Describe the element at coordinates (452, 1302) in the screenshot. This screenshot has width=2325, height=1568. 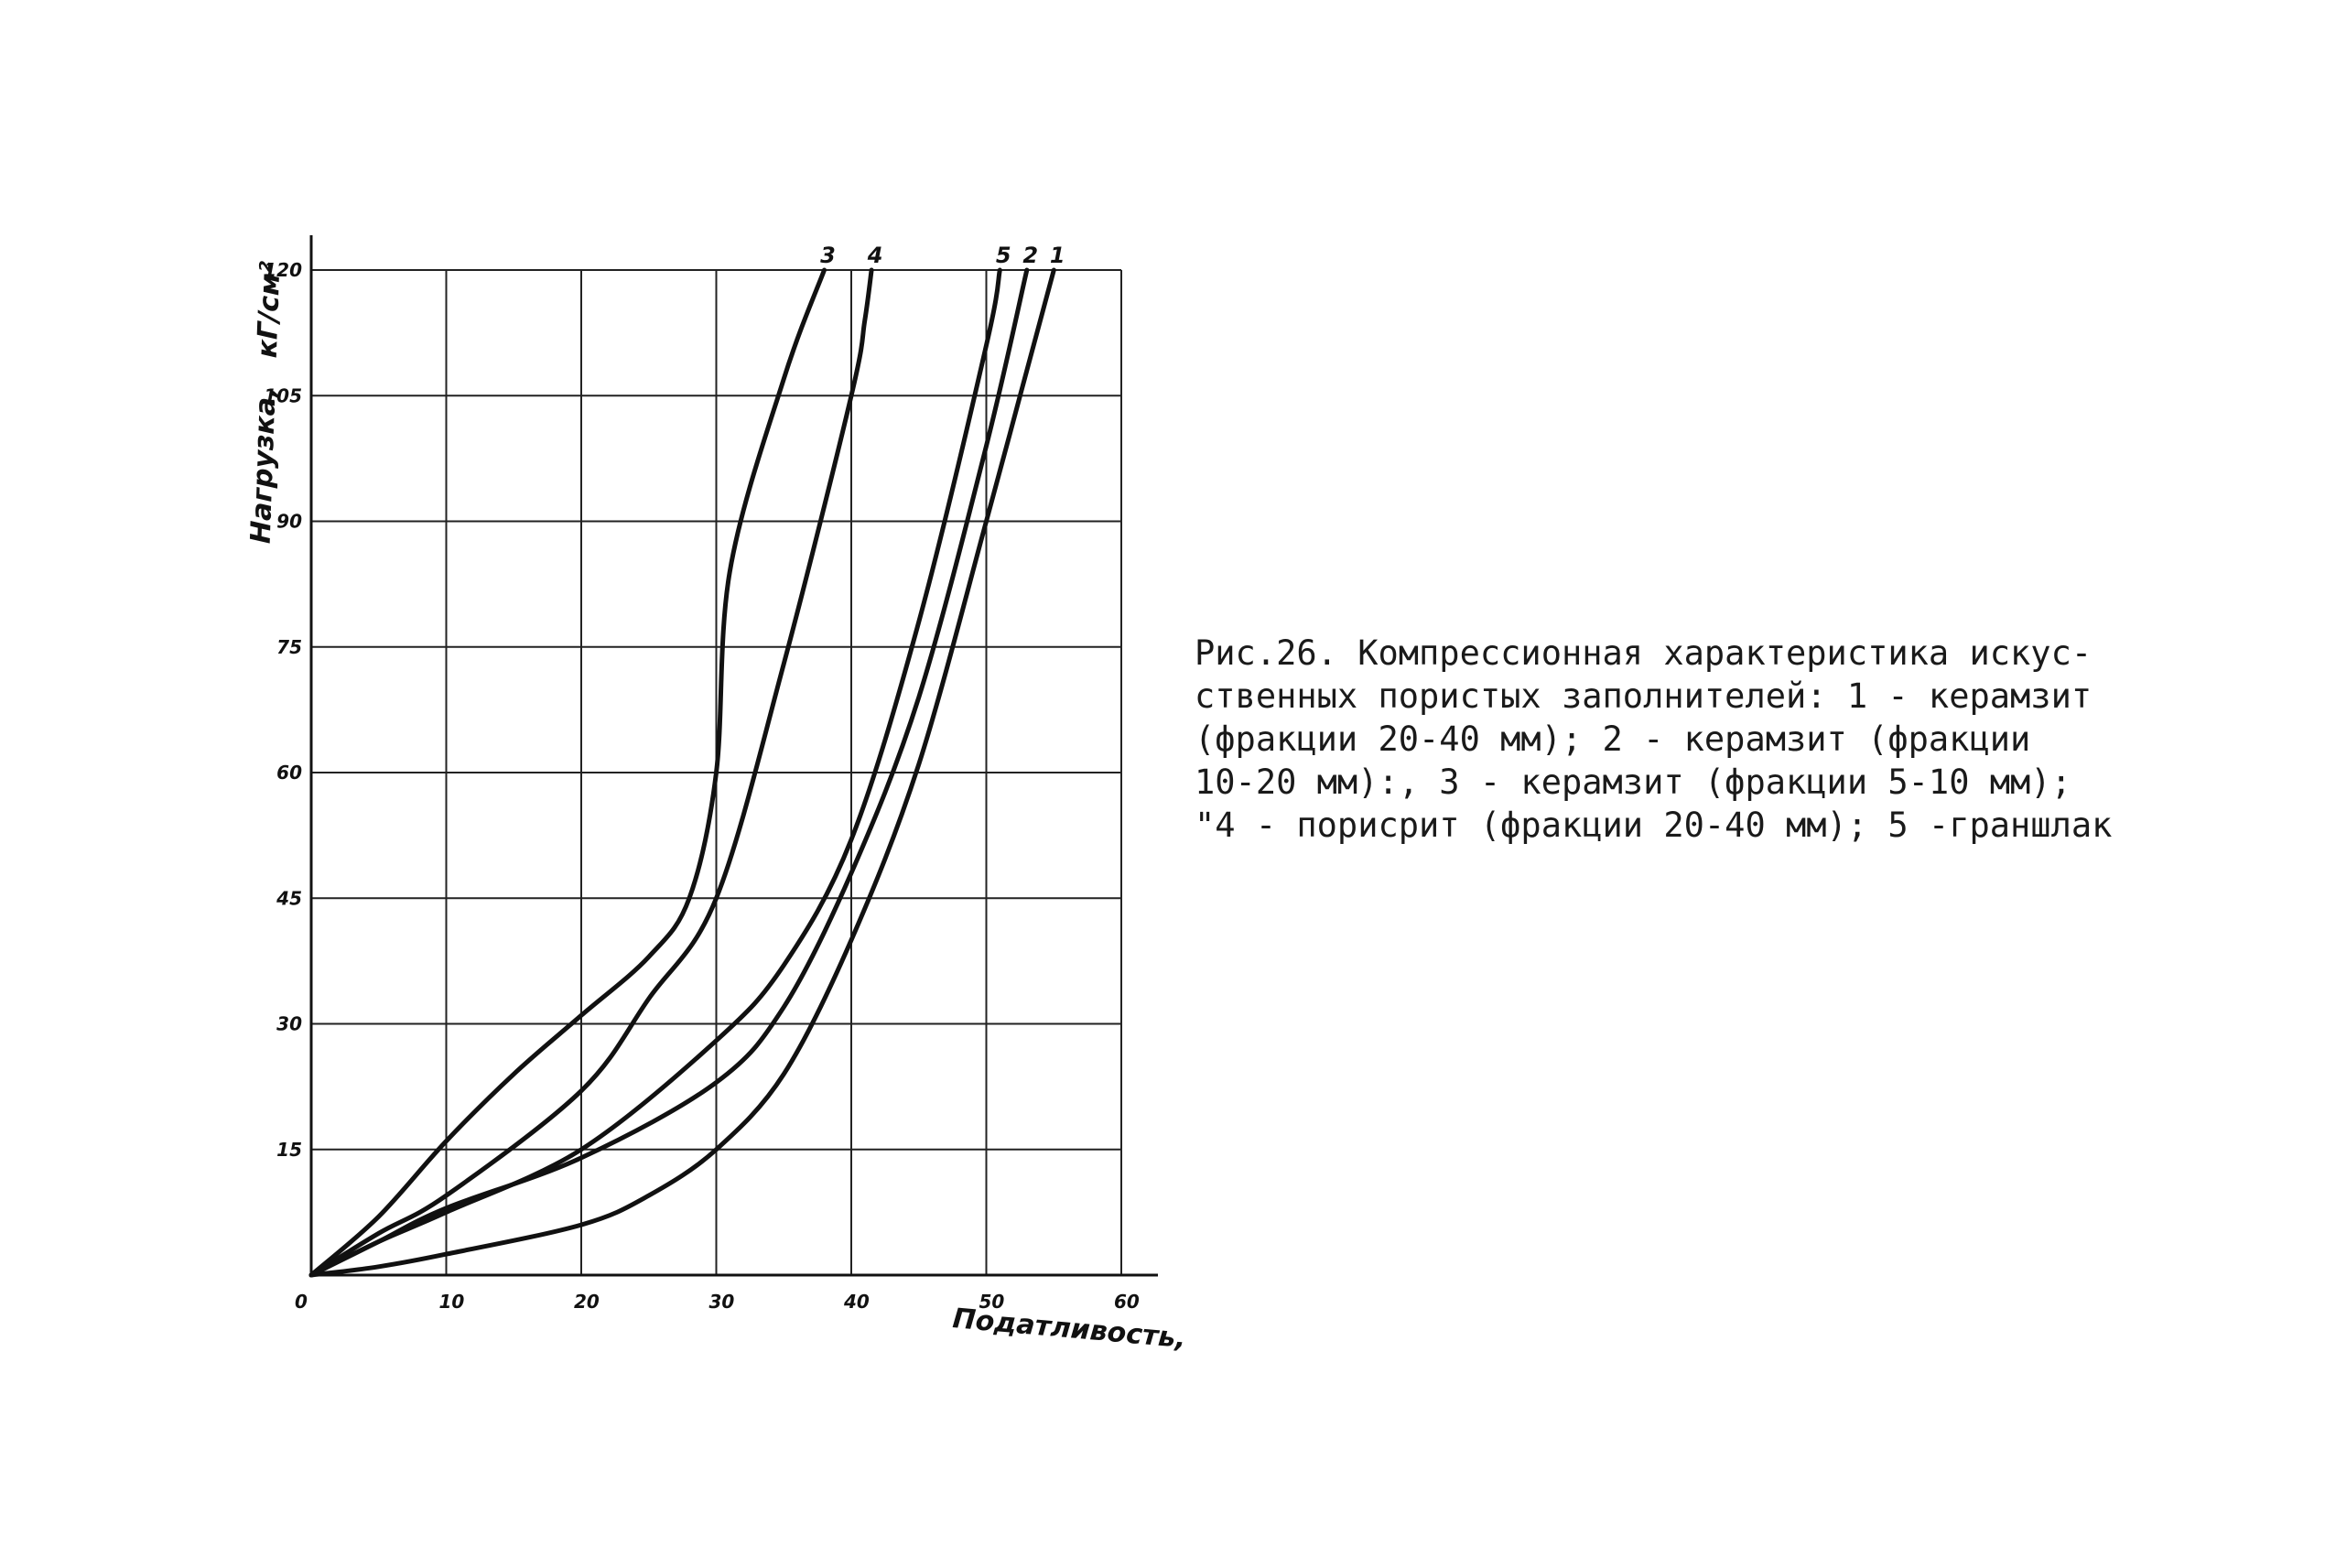
I see `x-tick-label: 10` at that location.